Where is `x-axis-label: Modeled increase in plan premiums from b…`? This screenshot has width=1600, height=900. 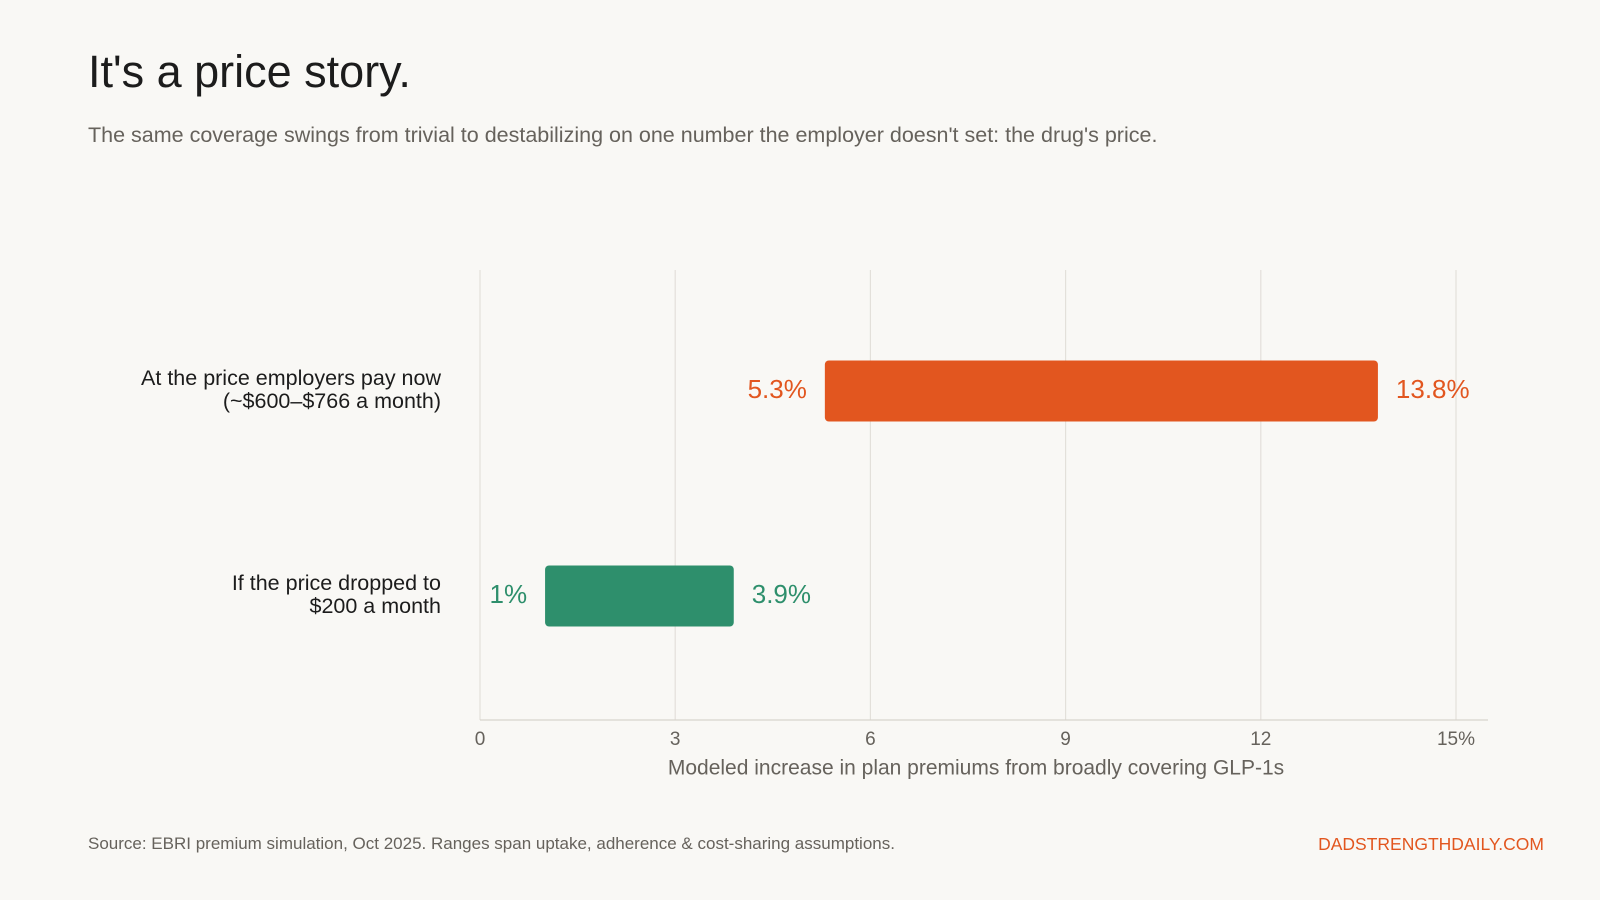 x-axis-label: Modeled increase in plan premiums from b… is located at coordinates (976, 768).